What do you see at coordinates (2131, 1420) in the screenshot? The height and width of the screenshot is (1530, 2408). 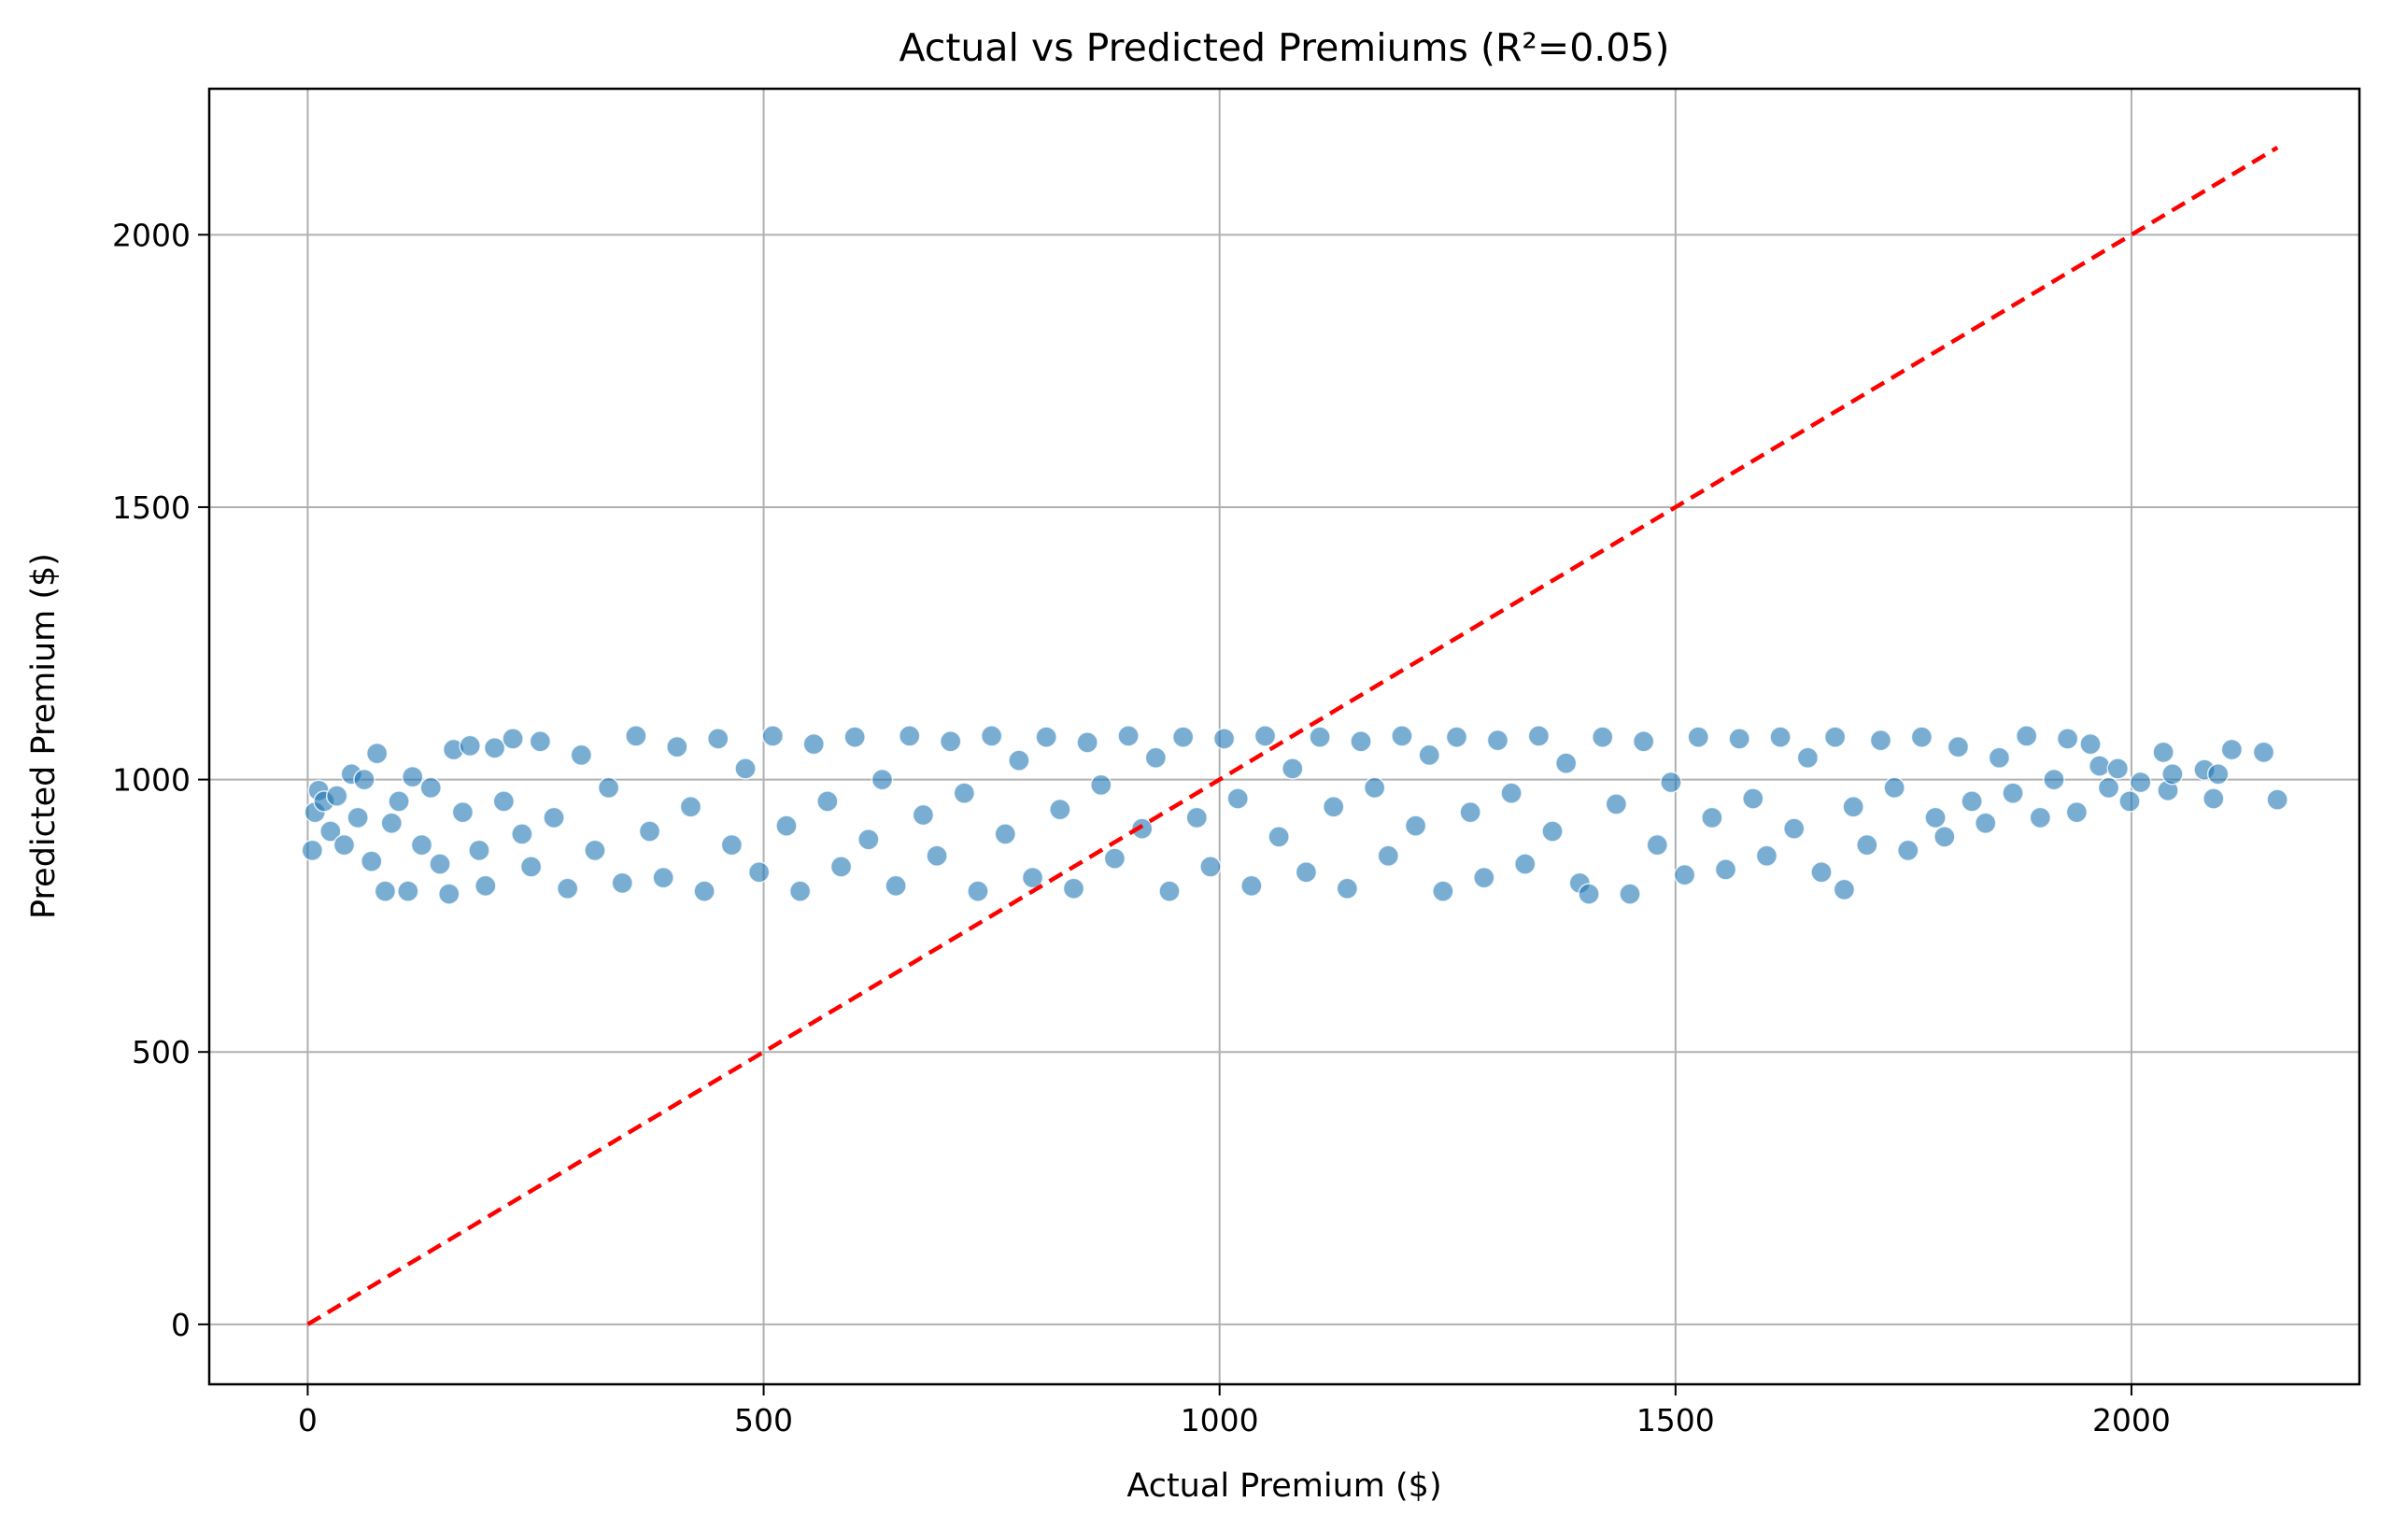 I see `x-tick-label: 2000` at bounding box center [2131, 1420].